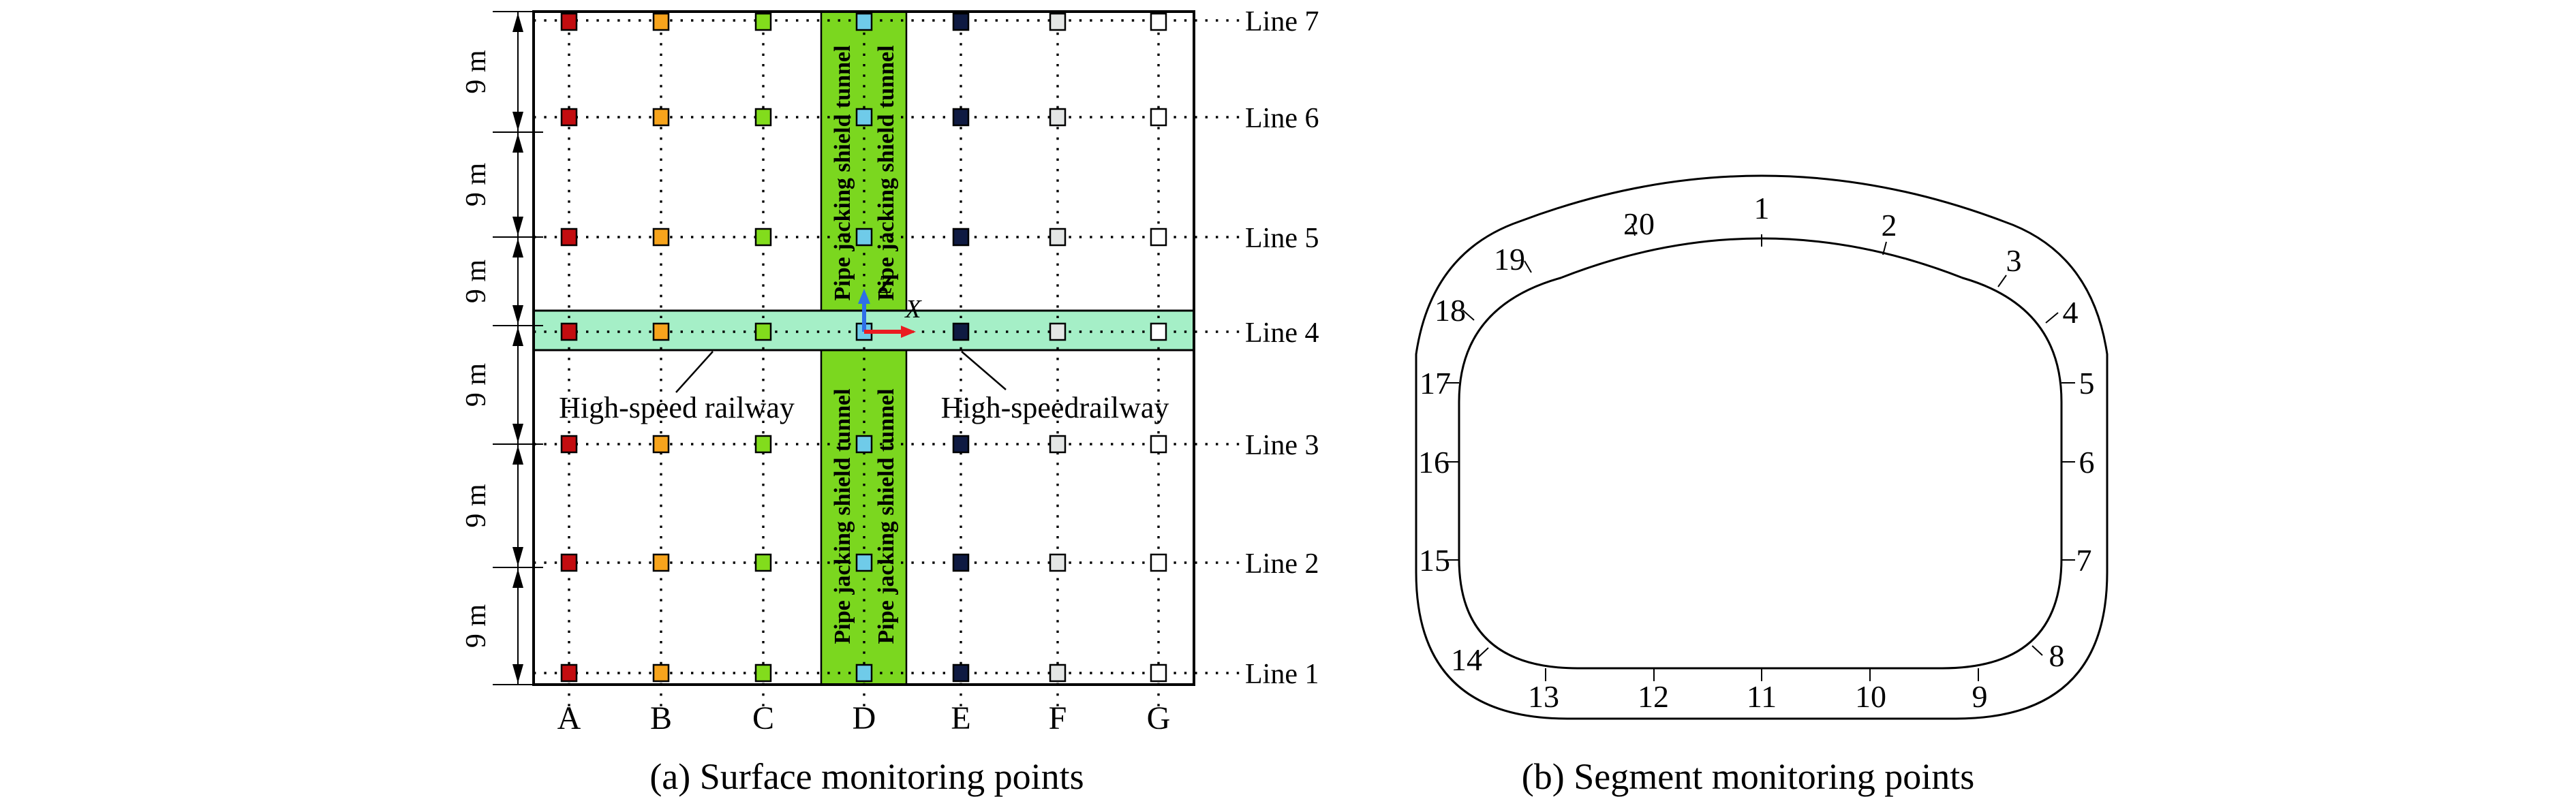  What do you see at coordinates (661, 444) in the screenshot?
I see `marker-B-line3` at bounding box center [661, 444].